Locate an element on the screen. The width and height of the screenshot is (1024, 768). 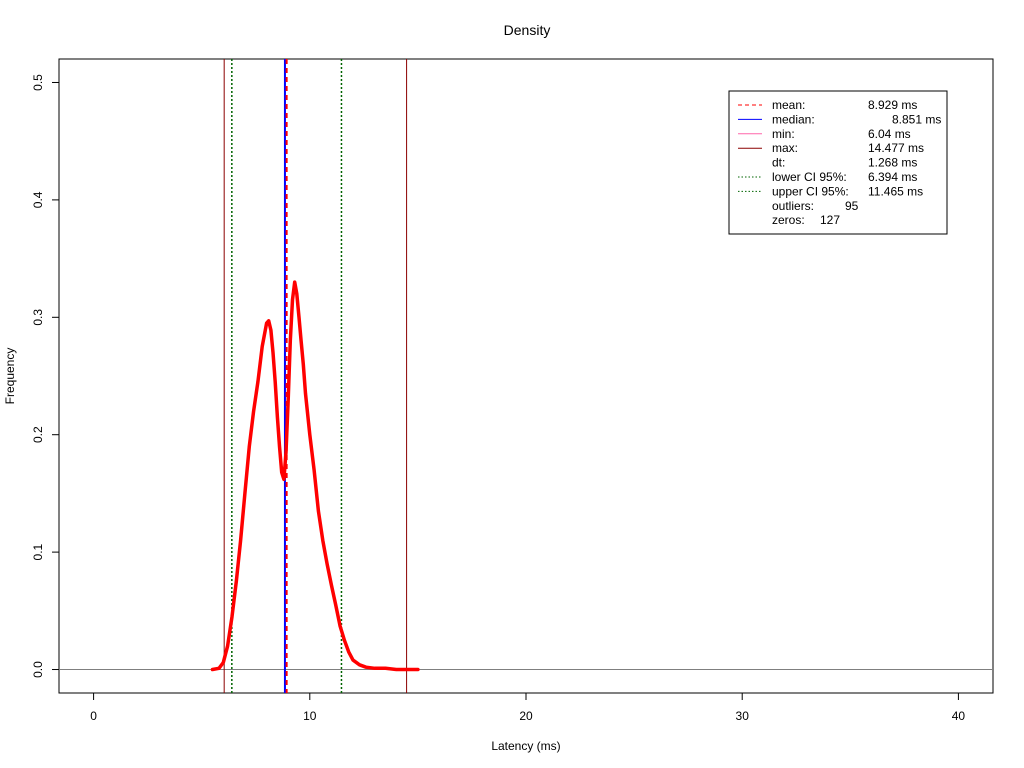
y-tick-label: 0.5 is located at coordinates (38, 82).